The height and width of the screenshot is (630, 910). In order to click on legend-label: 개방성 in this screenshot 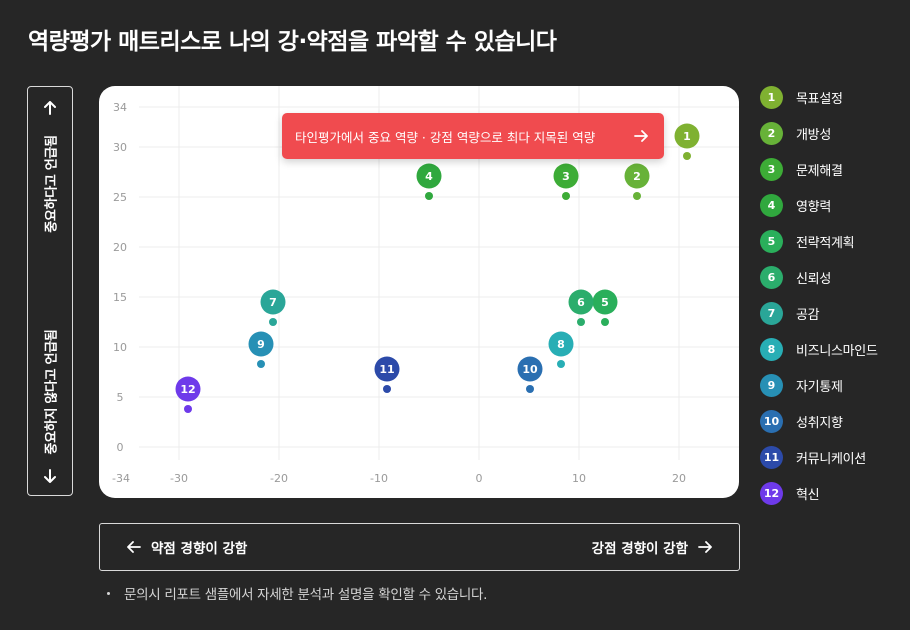, I will do `click(813, 135)`.